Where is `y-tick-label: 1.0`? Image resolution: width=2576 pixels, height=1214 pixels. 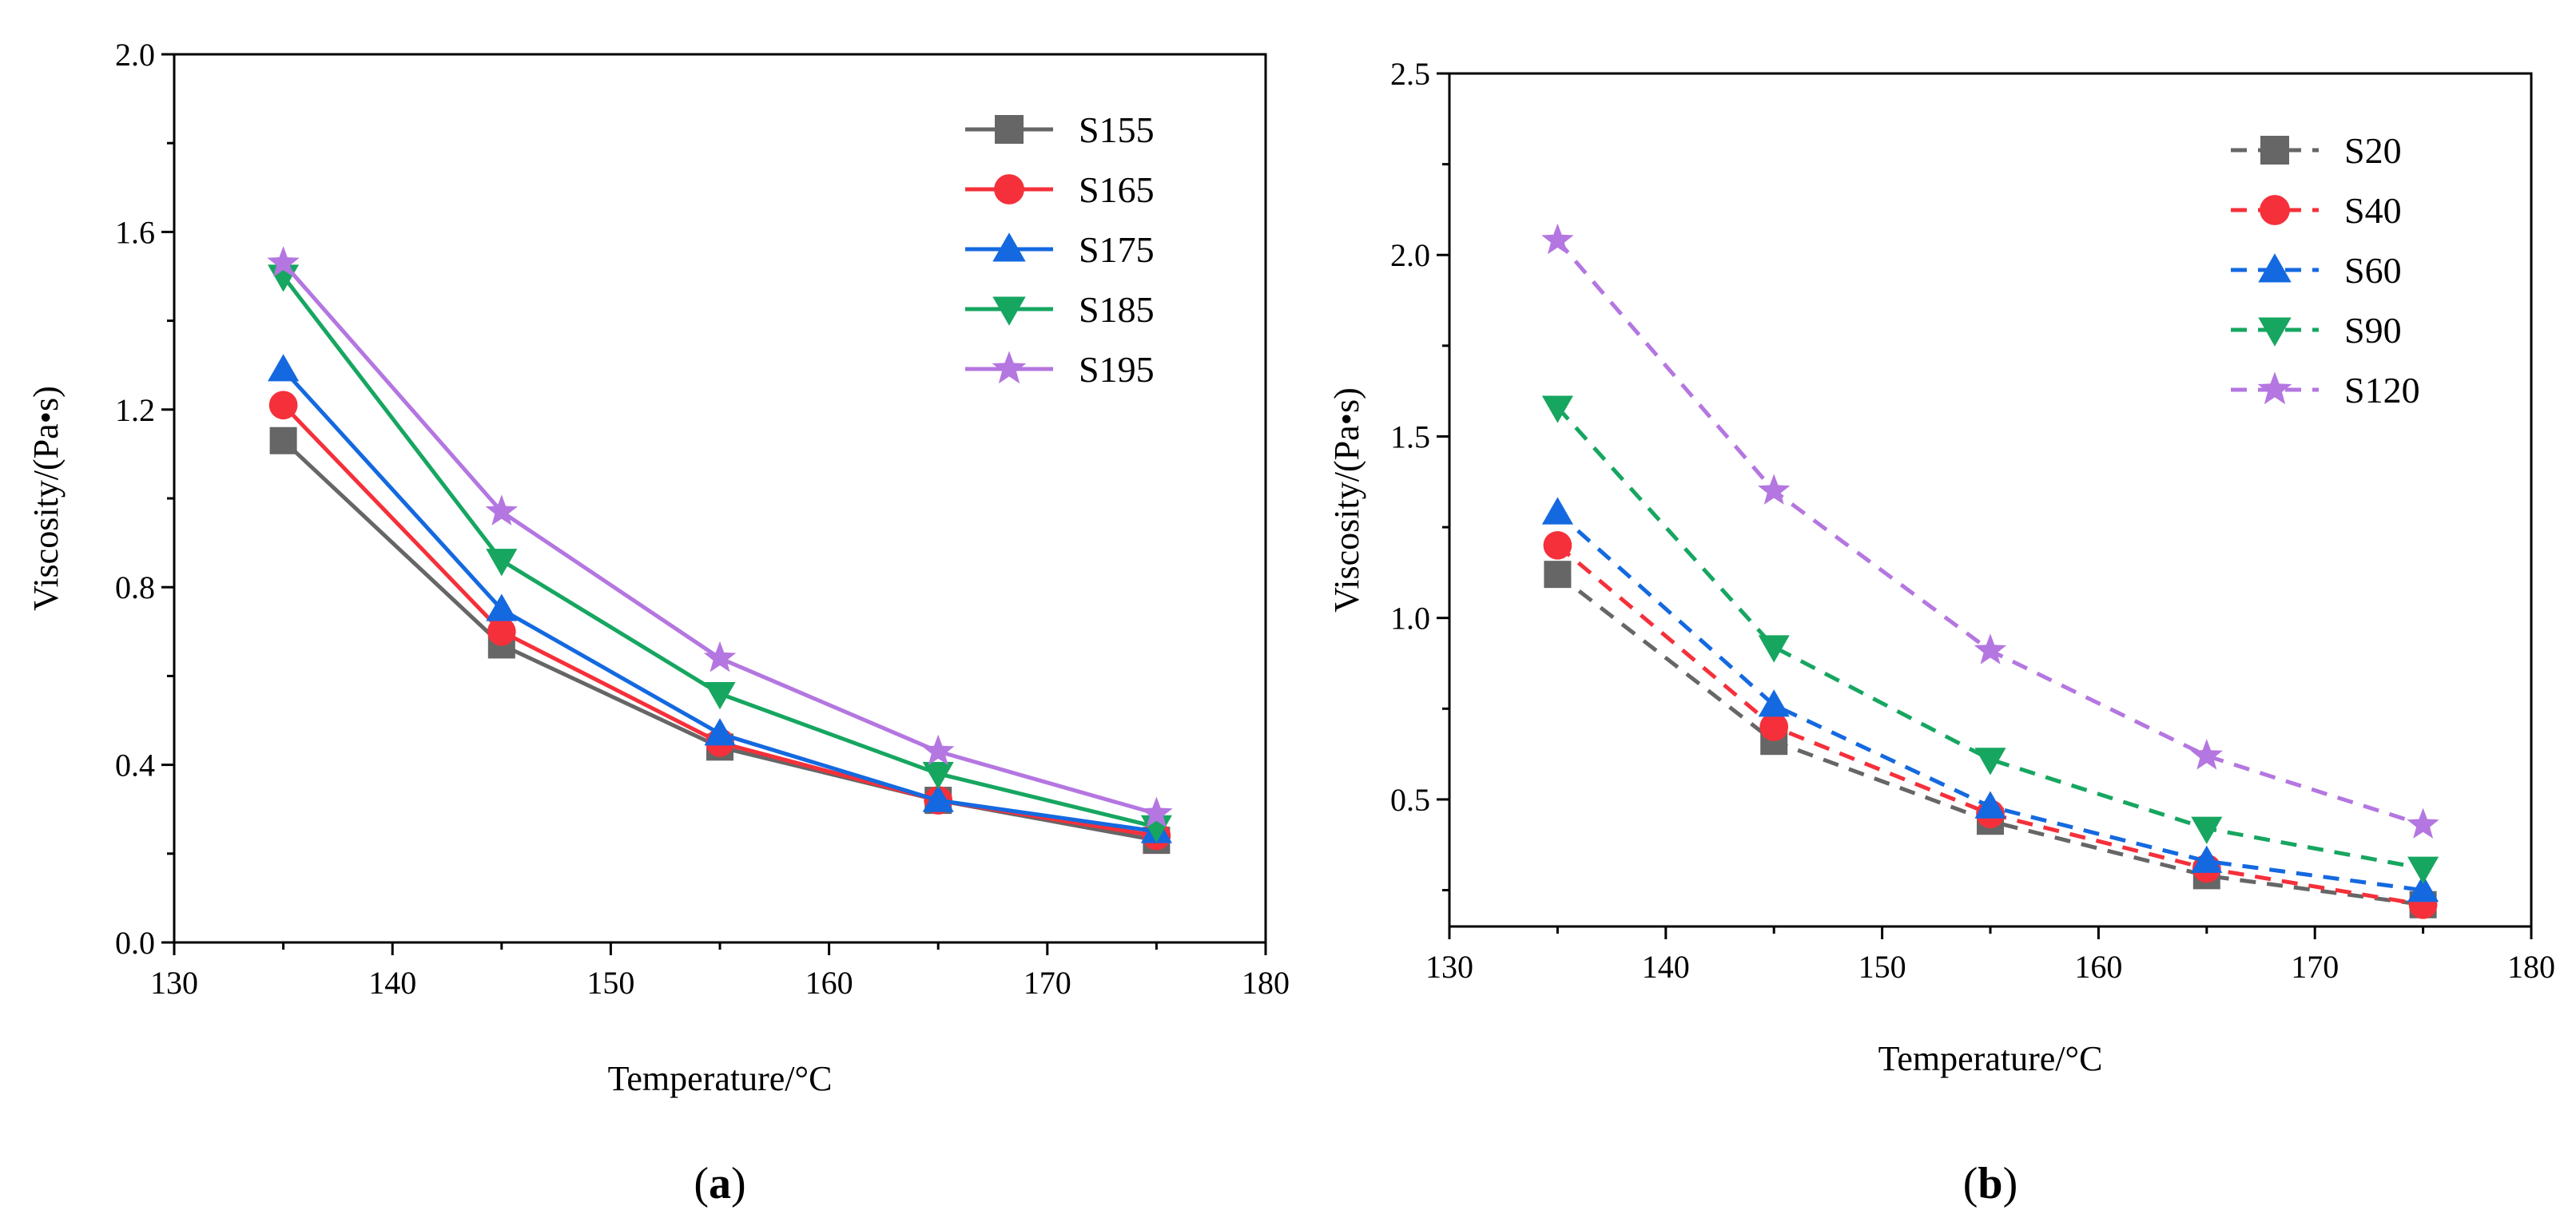
y-tick-label: 1.0 is located at coordinates (1410, 619).